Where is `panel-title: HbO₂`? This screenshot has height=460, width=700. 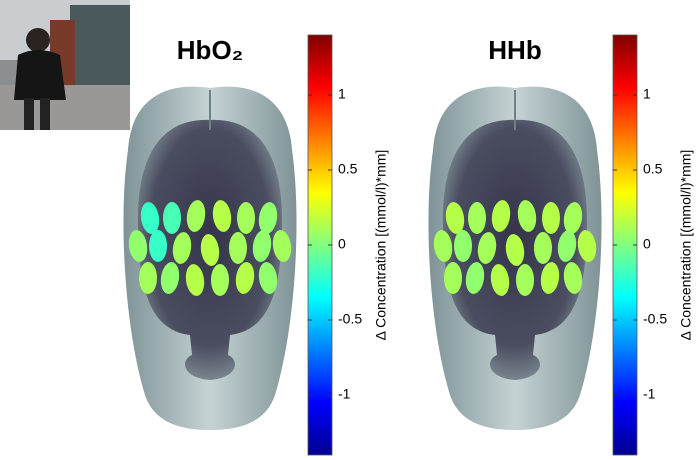
panel-title: HbO₂ is located at coordinates (210, 50).